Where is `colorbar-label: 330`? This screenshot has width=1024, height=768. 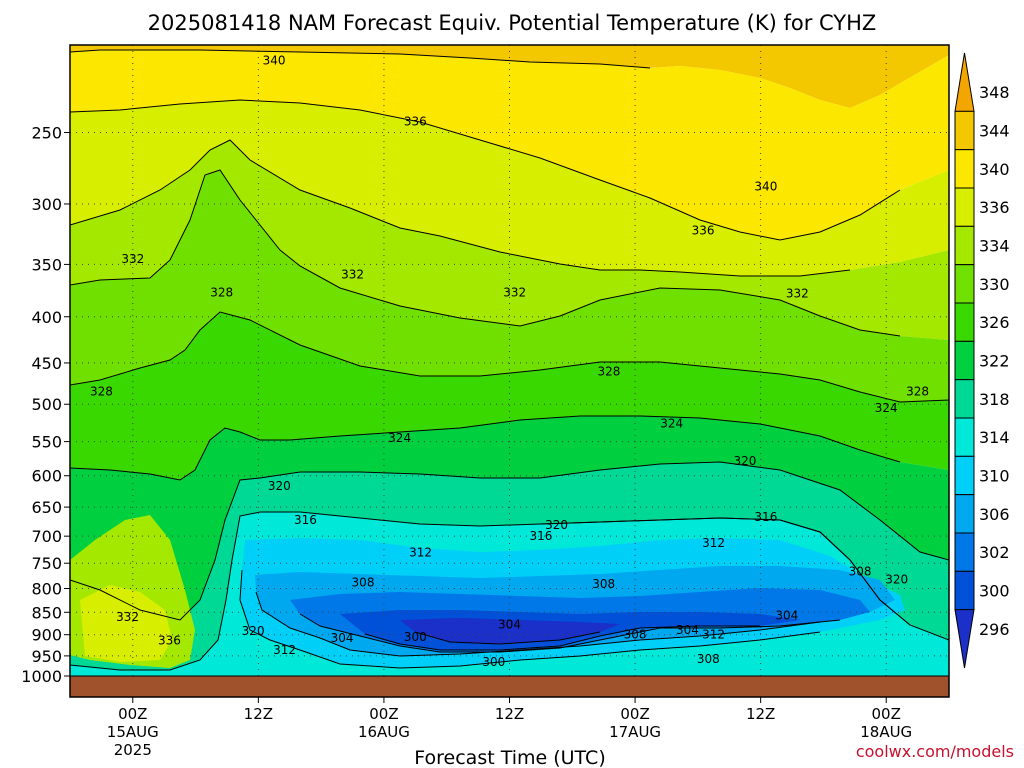
colorbar-label: 330 is located at coordinates (994, 284).